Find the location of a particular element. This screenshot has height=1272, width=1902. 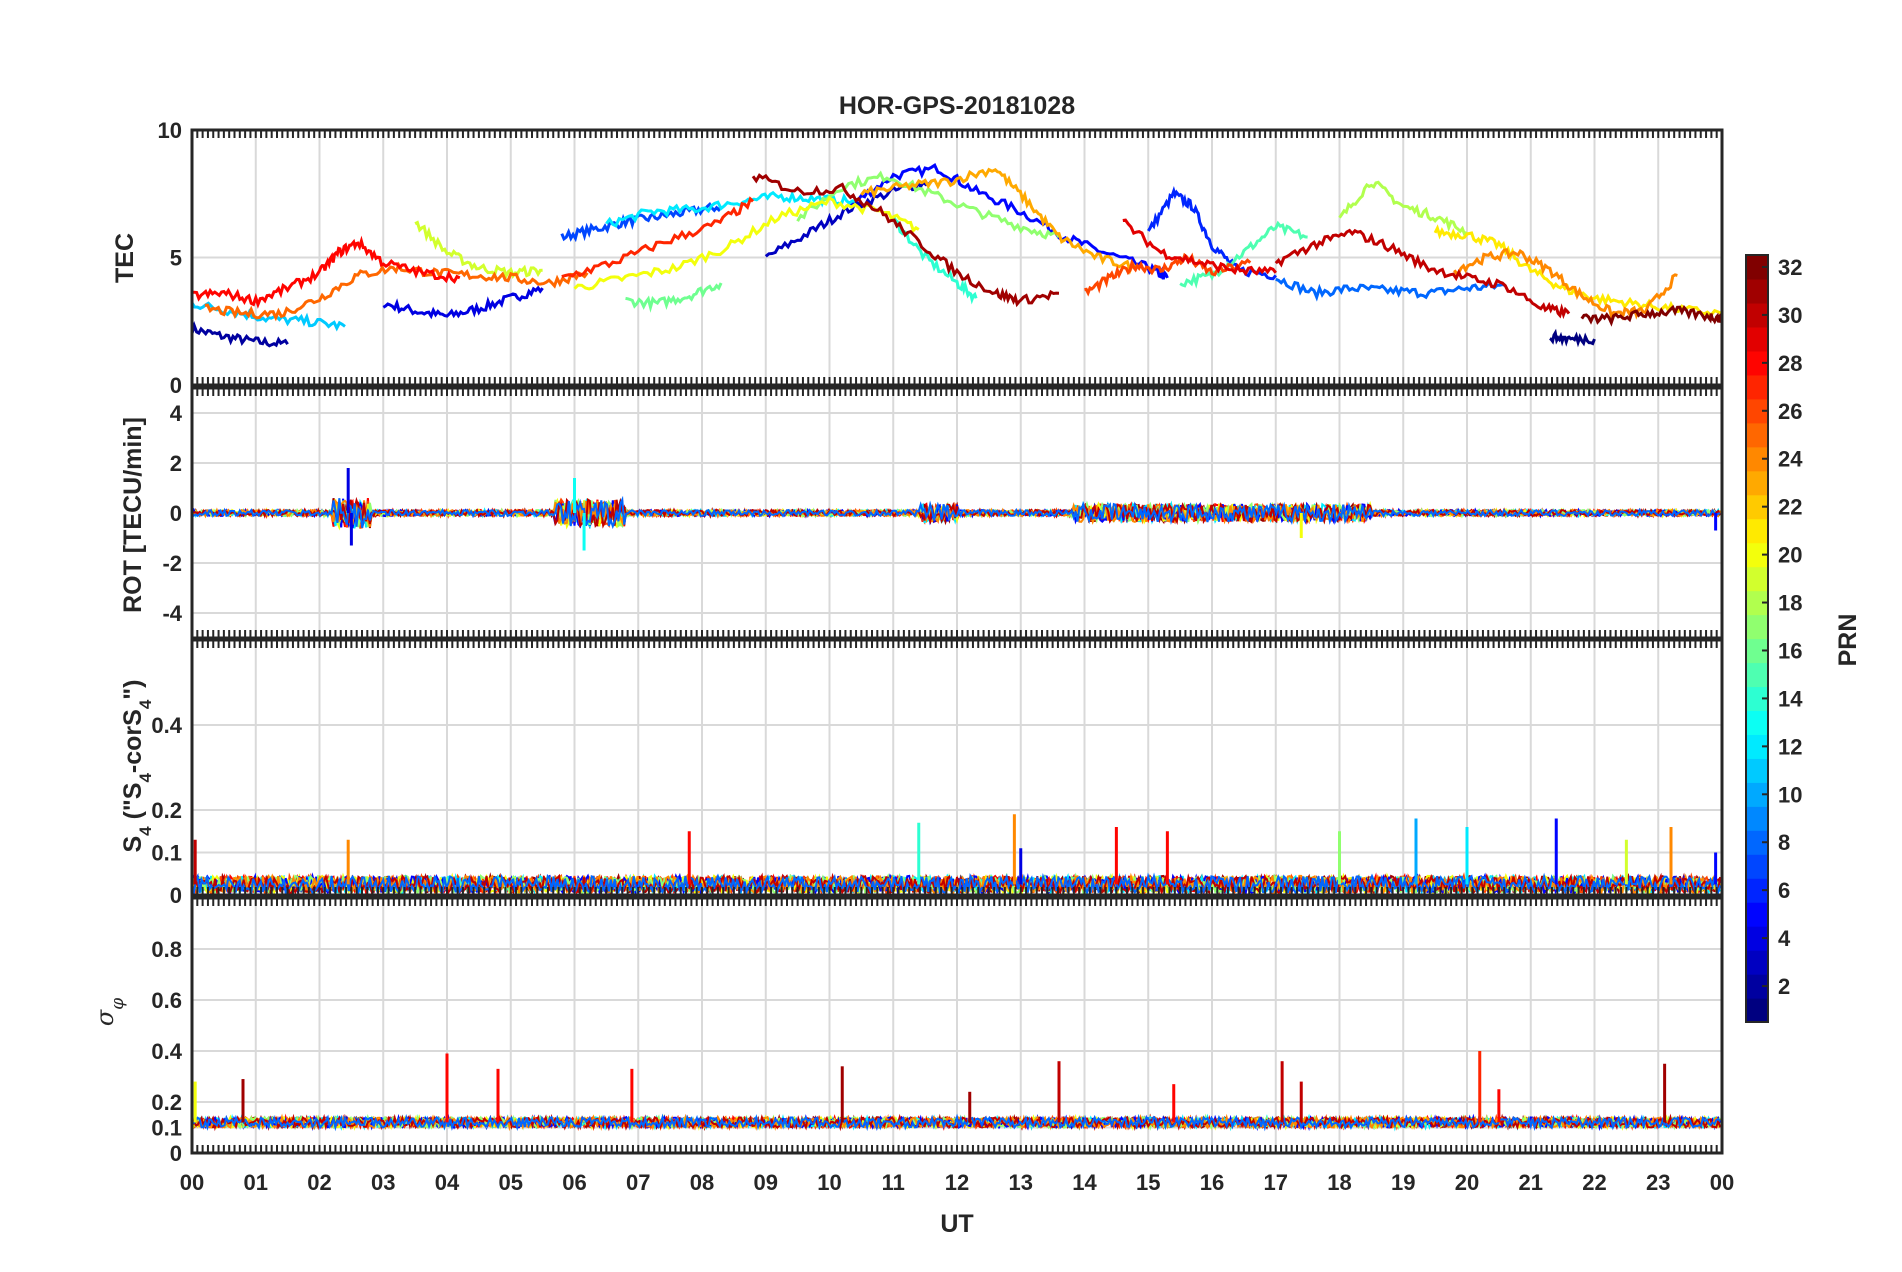

x-tick-label: 05 is located at coordinates (511, 1182).